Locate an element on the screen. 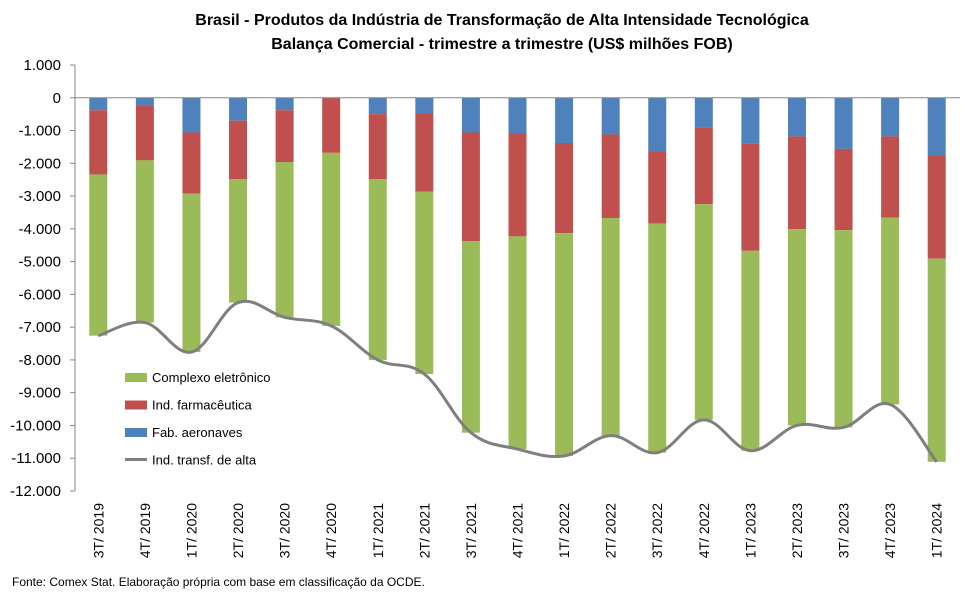 This screenshot has height=594, width=961. x-tick-label: 1T/ 2022 is located at coordinates (564, 530).